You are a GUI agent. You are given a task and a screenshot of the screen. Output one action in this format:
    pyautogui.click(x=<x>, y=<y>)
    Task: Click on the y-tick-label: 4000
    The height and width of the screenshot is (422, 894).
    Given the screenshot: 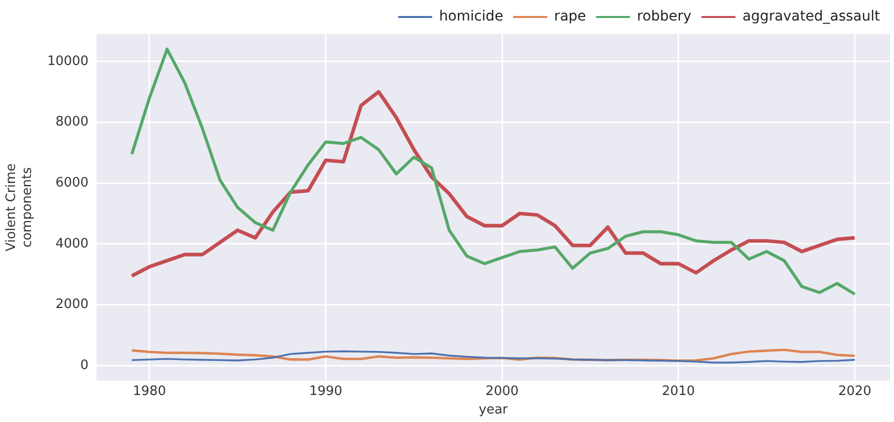 What is the action you would take?
    pyautogui.click(x=72, y=244)
    